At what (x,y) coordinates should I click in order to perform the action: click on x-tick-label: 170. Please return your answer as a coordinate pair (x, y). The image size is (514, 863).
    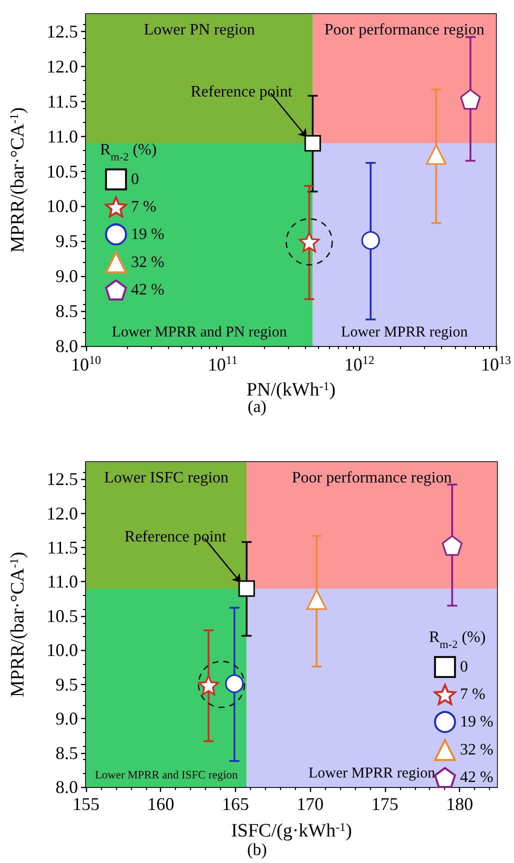
    Looking at the image, I should click on (310, 804).